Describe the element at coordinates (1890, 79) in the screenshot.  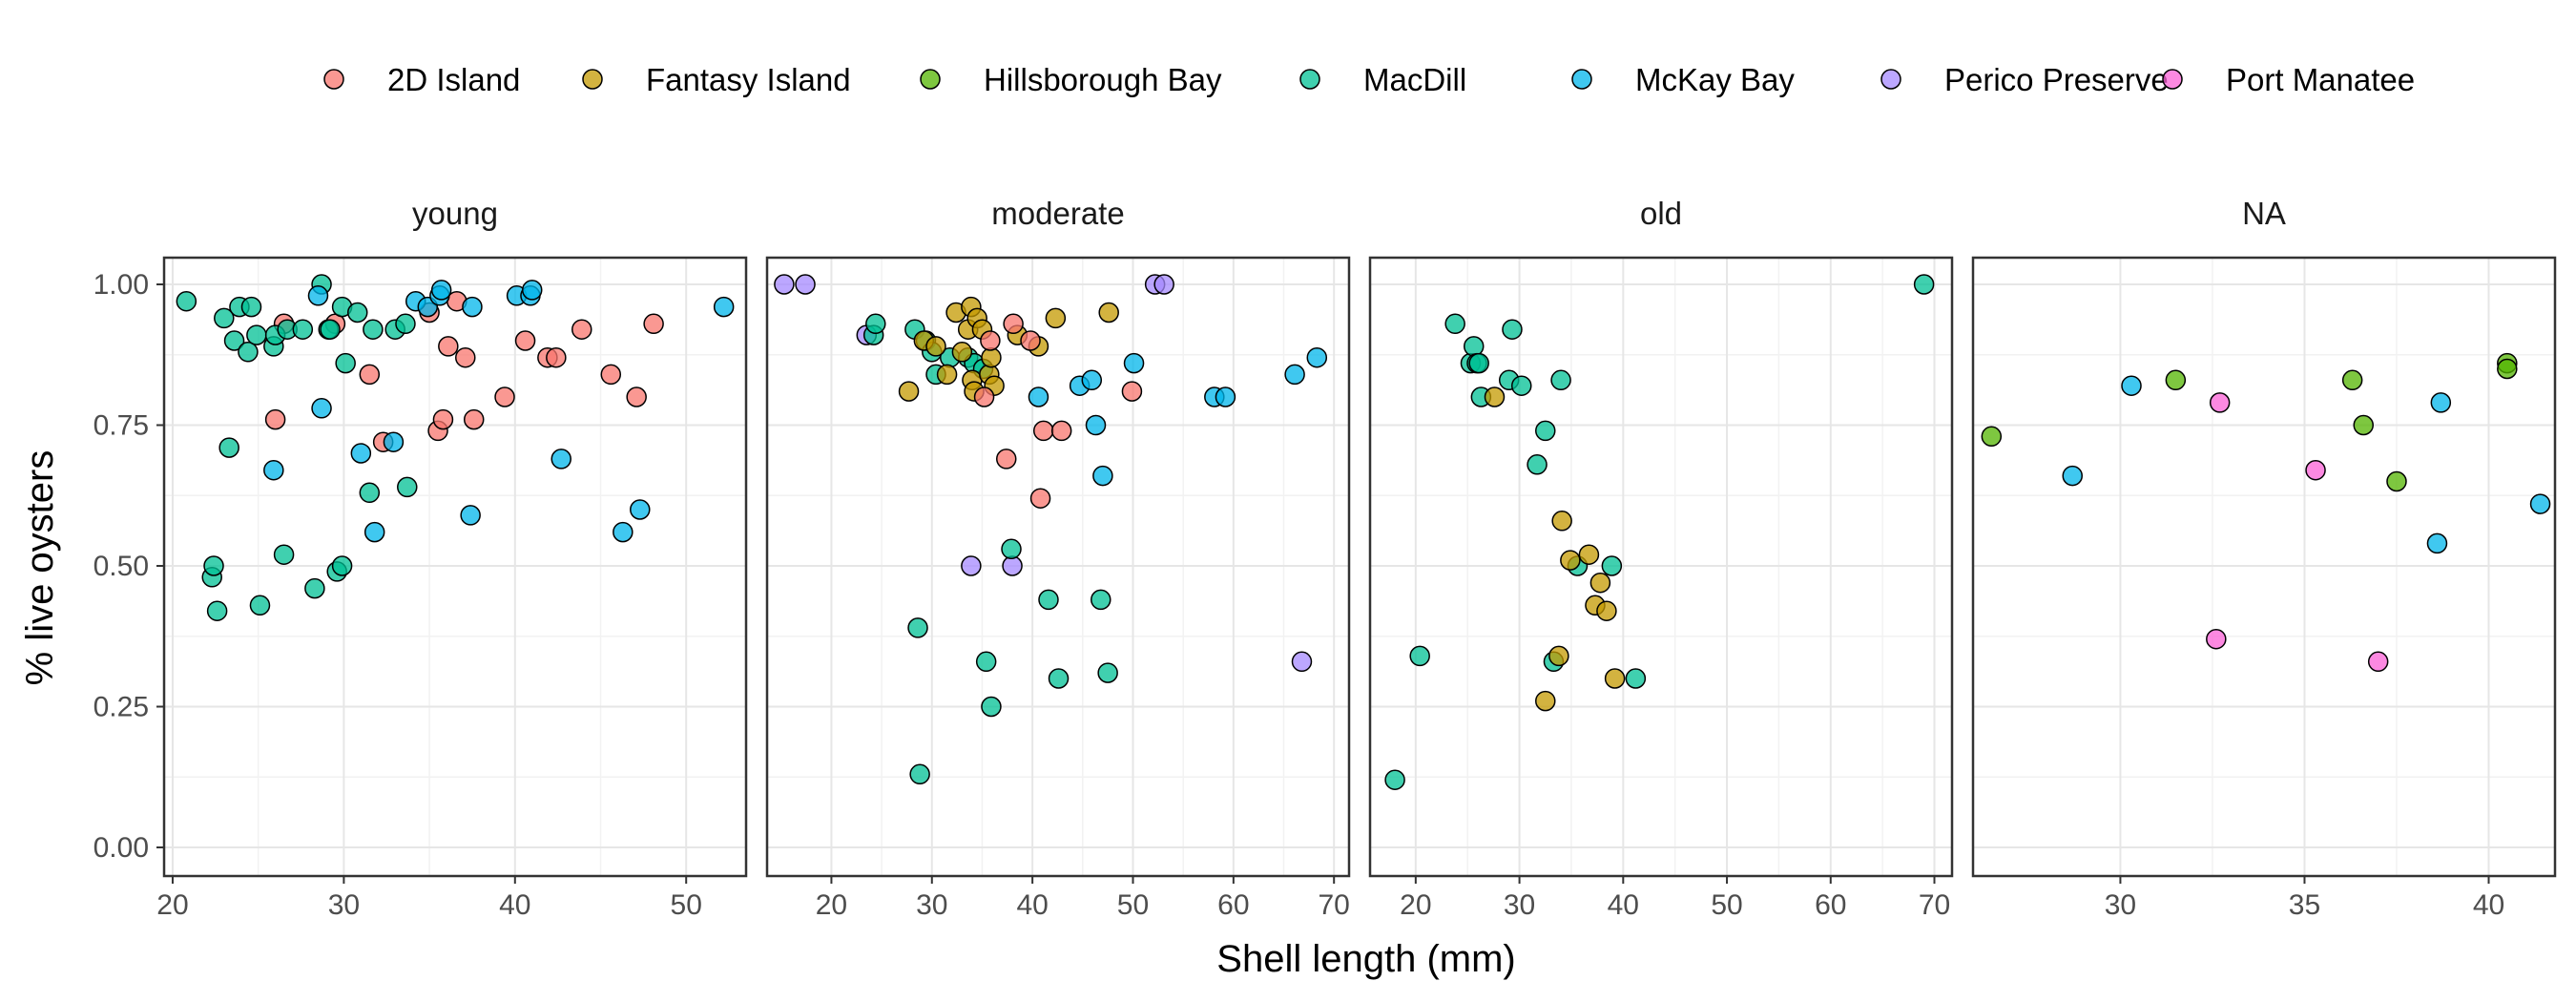
I see `legend-key-perico-preserve` at that location.